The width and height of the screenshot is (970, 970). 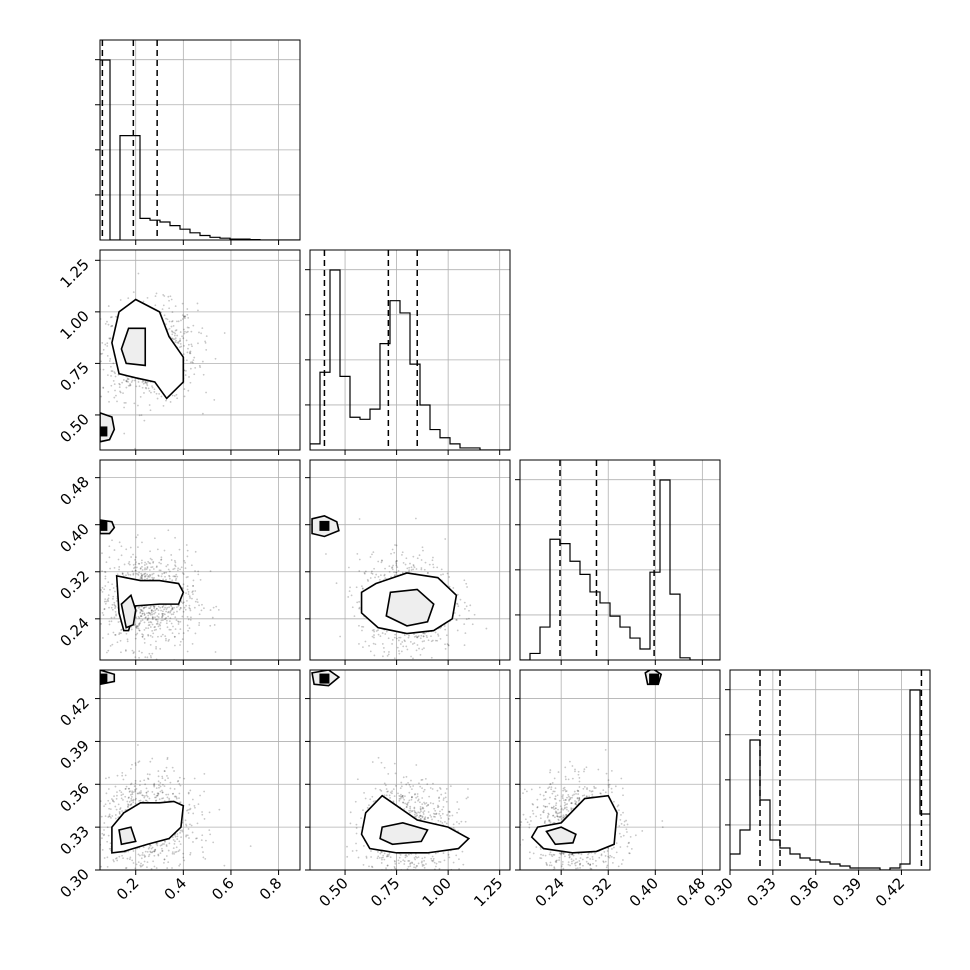 What do you see at coordinates (104, 525) in the screenshot?
I see `peak-marker` at bounding box center [104, 525].